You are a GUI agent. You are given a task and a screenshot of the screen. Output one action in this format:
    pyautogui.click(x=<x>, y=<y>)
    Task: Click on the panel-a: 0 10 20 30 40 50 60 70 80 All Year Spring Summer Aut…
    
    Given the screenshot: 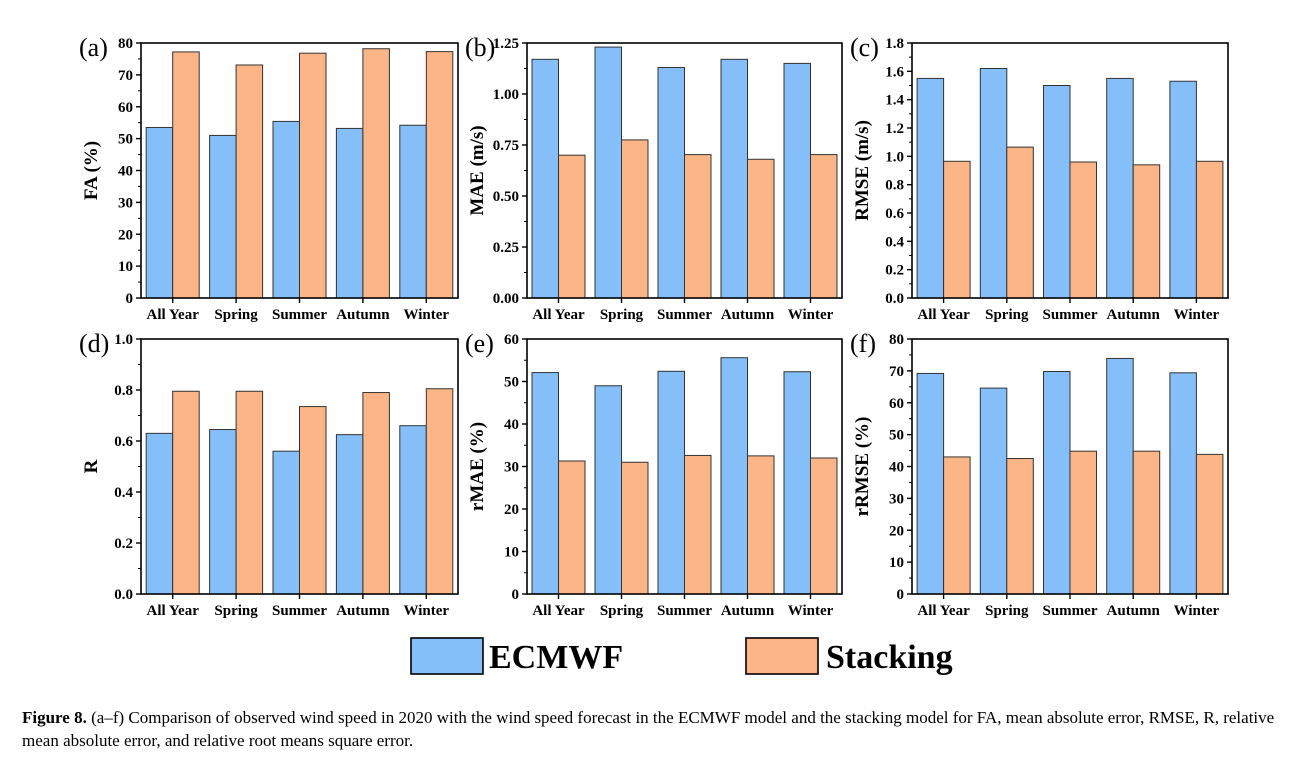 What is the action you would take?
    pyautogui.click(x=269, y=178)
    